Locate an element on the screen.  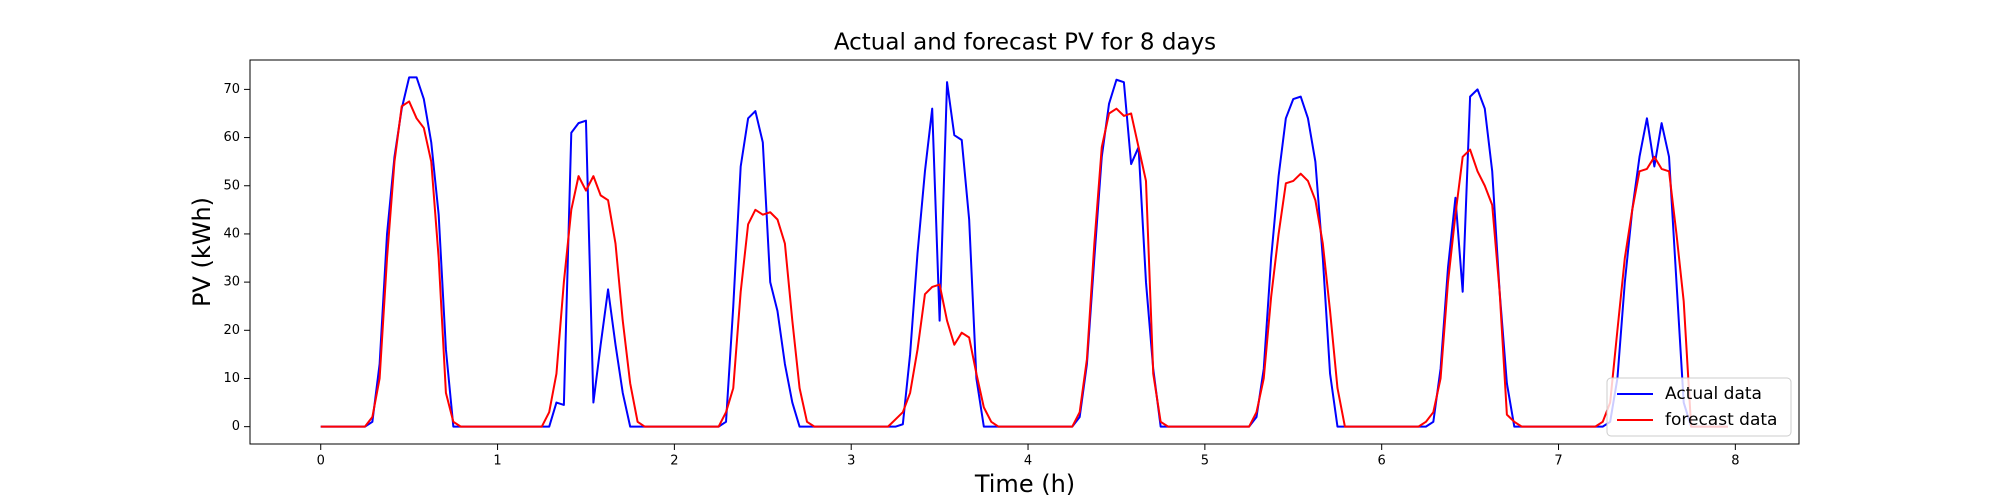
chart-title: Actual and forecast PV for 8 days is located at coordinates (1025, 43).